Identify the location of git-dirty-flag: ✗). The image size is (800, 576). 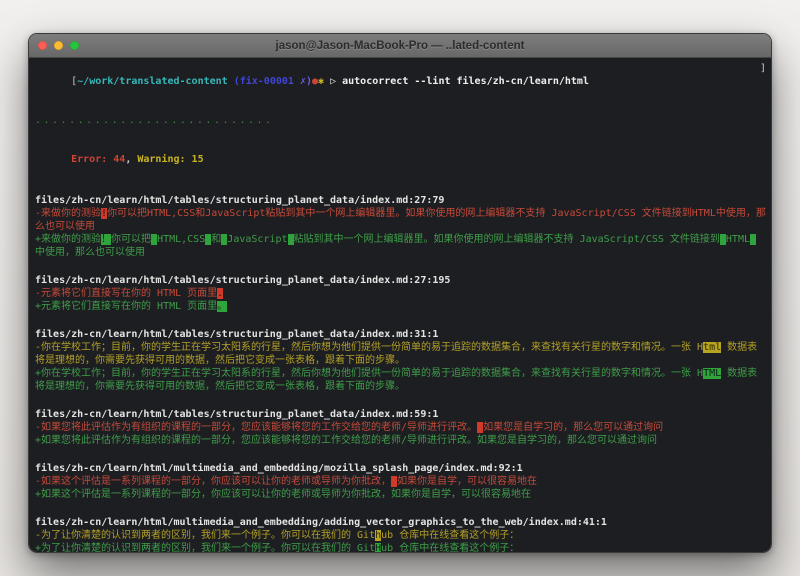
(302, 81).